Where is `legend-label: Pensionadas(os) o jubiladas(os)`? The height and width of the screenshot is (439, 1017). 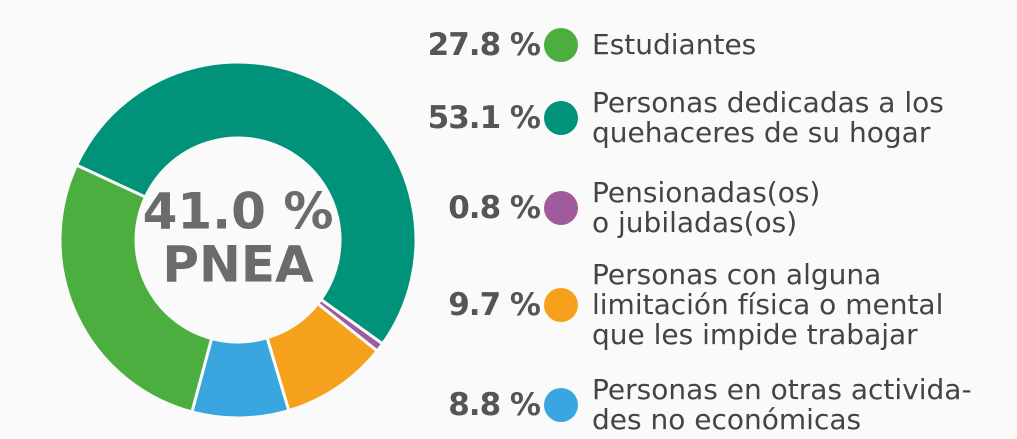 legend-label: Pensionadas(os) o jubiladas(os) is located at coordinates (706, 207).